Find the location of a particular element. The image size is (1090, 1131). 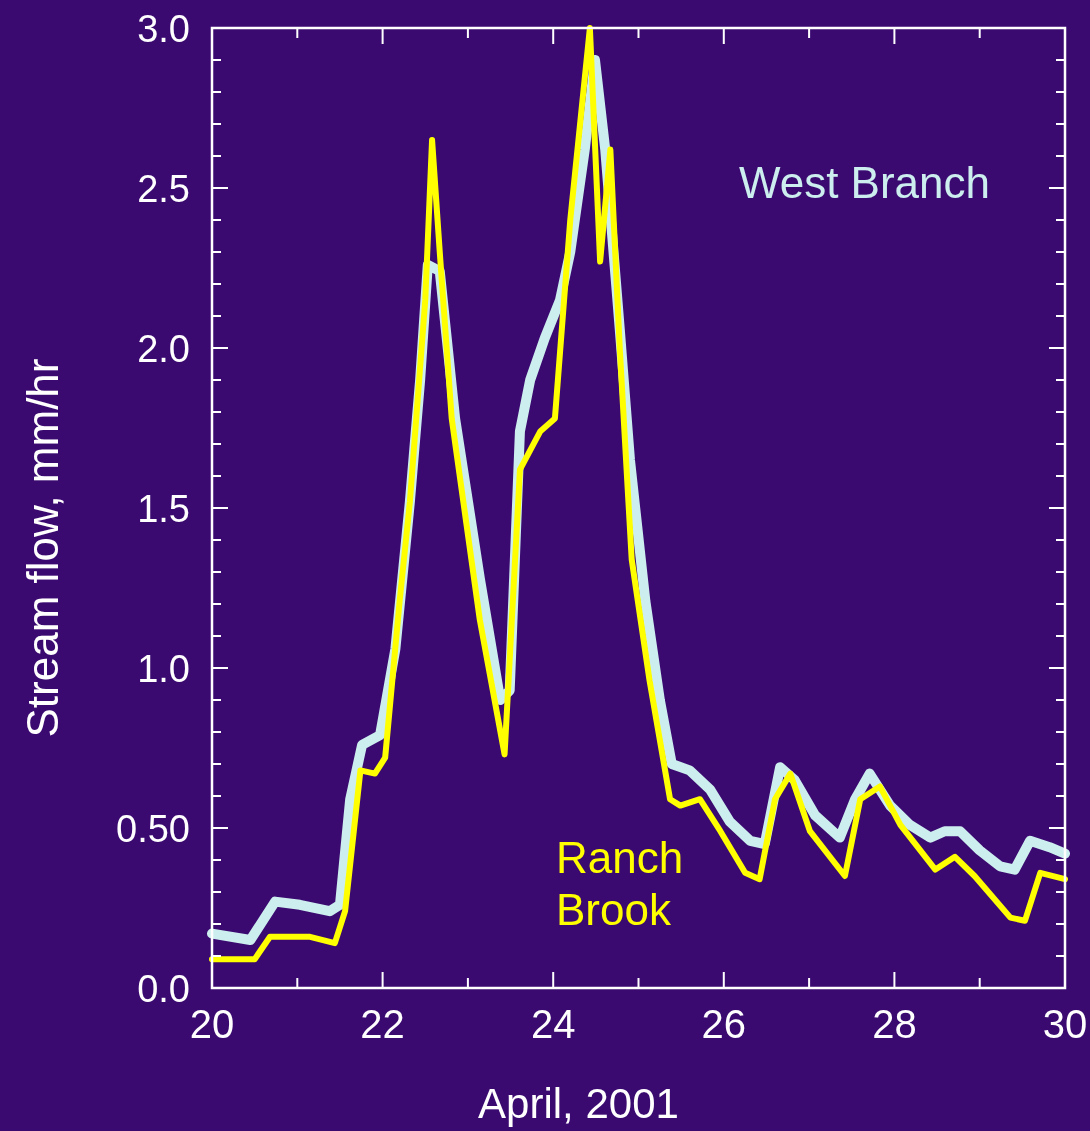

x-tick-label: 28 is located at coordinates (894, 1024).